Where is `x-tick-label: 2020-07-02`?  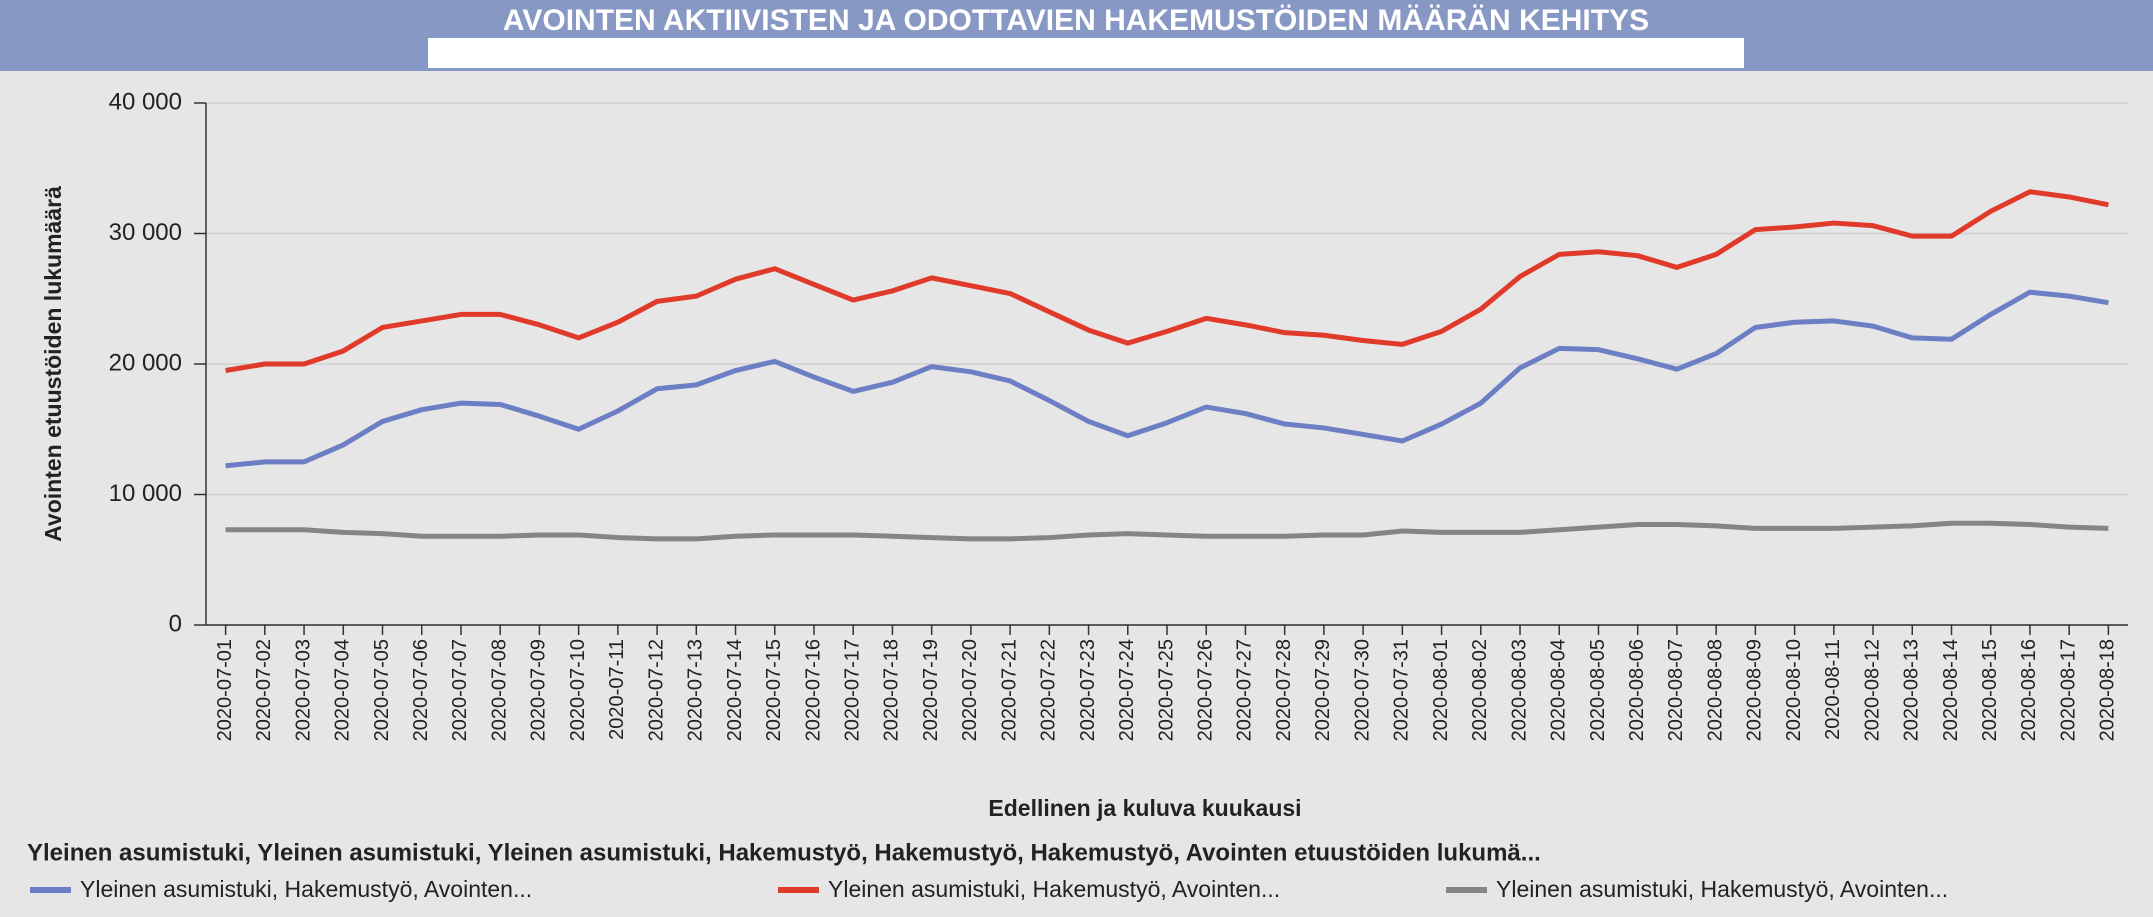 x-tick-label: 2020-07-02 is located at coordinates (264, 690).